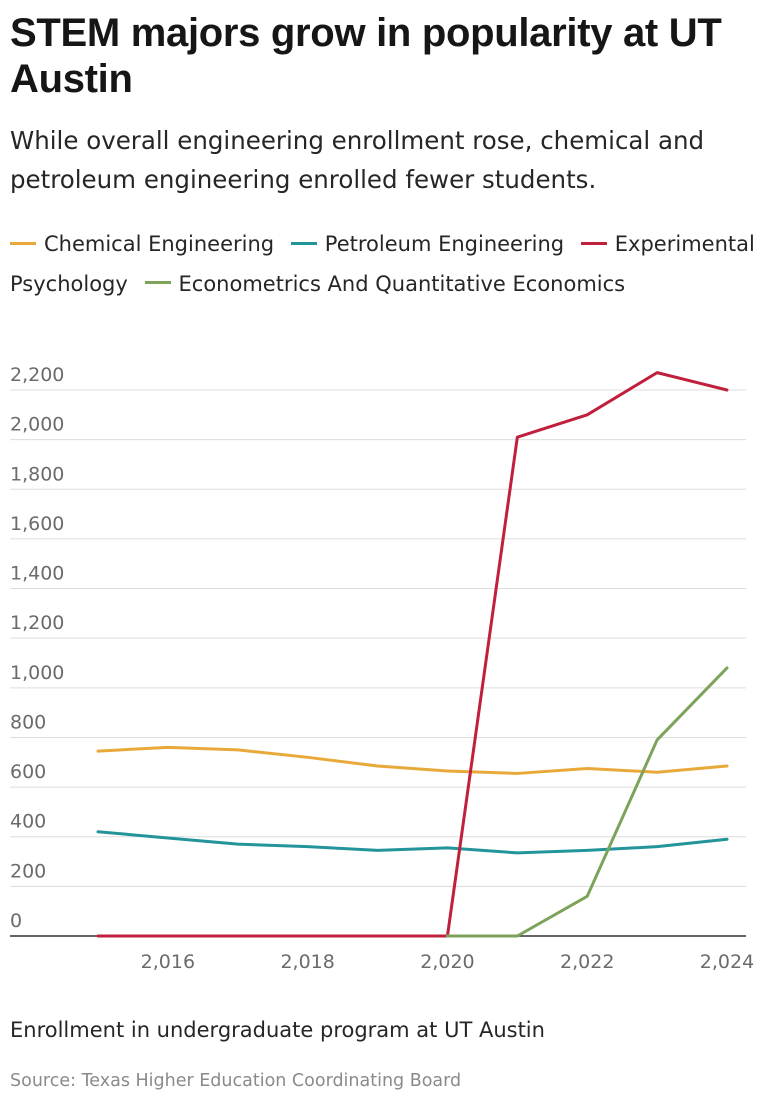  Describe the element at coordinates (28, 722) in the screenshot. I see `y-tick-label: 800` at that location.